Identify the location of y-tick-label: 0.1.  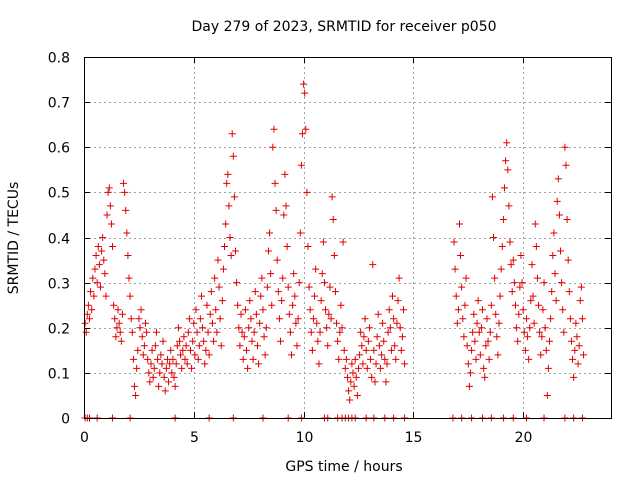
(59, 375).